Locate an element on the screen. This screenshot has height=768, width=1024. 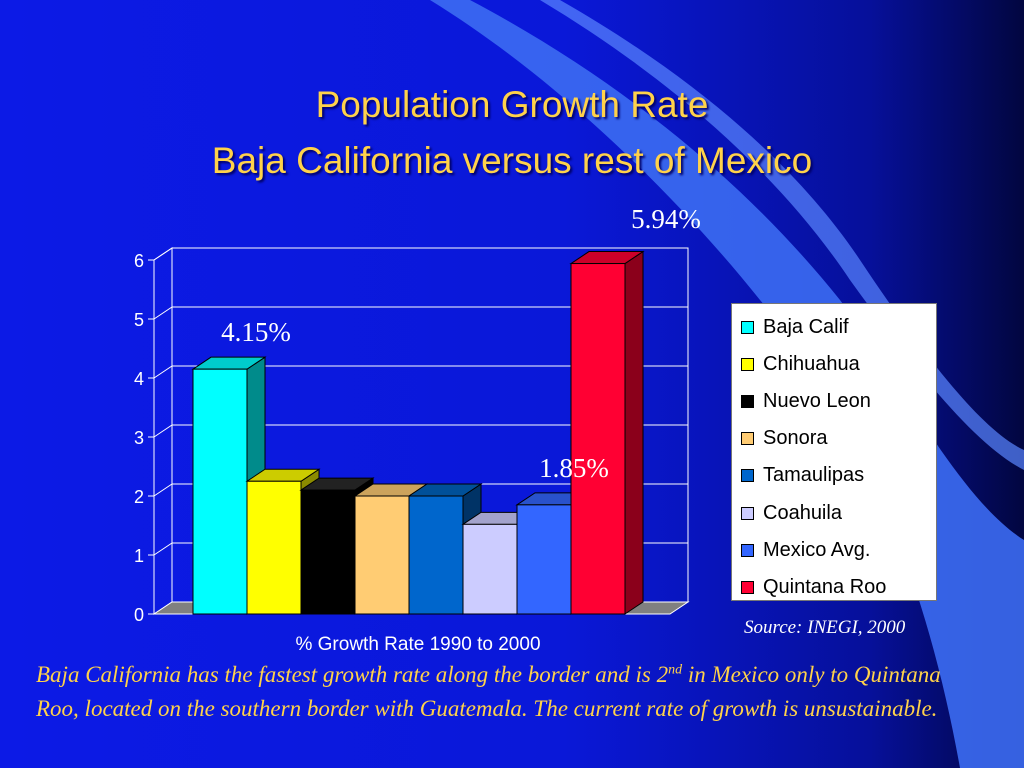
bar-sonora is located at coordinates (382, 555).